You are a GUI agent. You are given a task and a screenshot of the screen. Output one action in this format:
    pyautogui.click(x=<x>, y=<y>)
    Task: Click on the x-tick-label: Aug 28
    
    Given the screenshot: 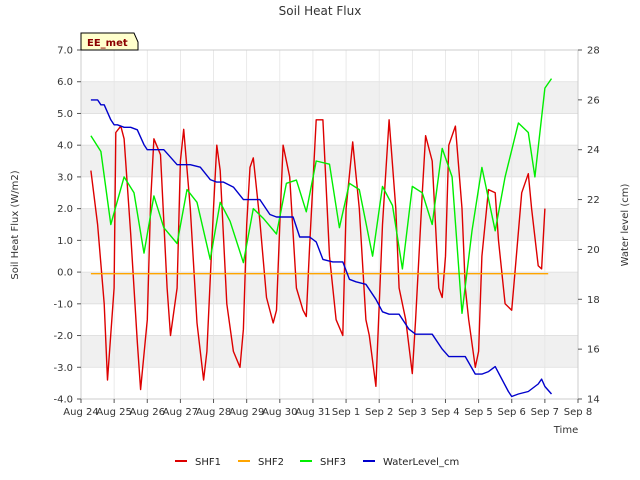 What is the action you would take?
    pyautogui.click(x=213, y=412)
    